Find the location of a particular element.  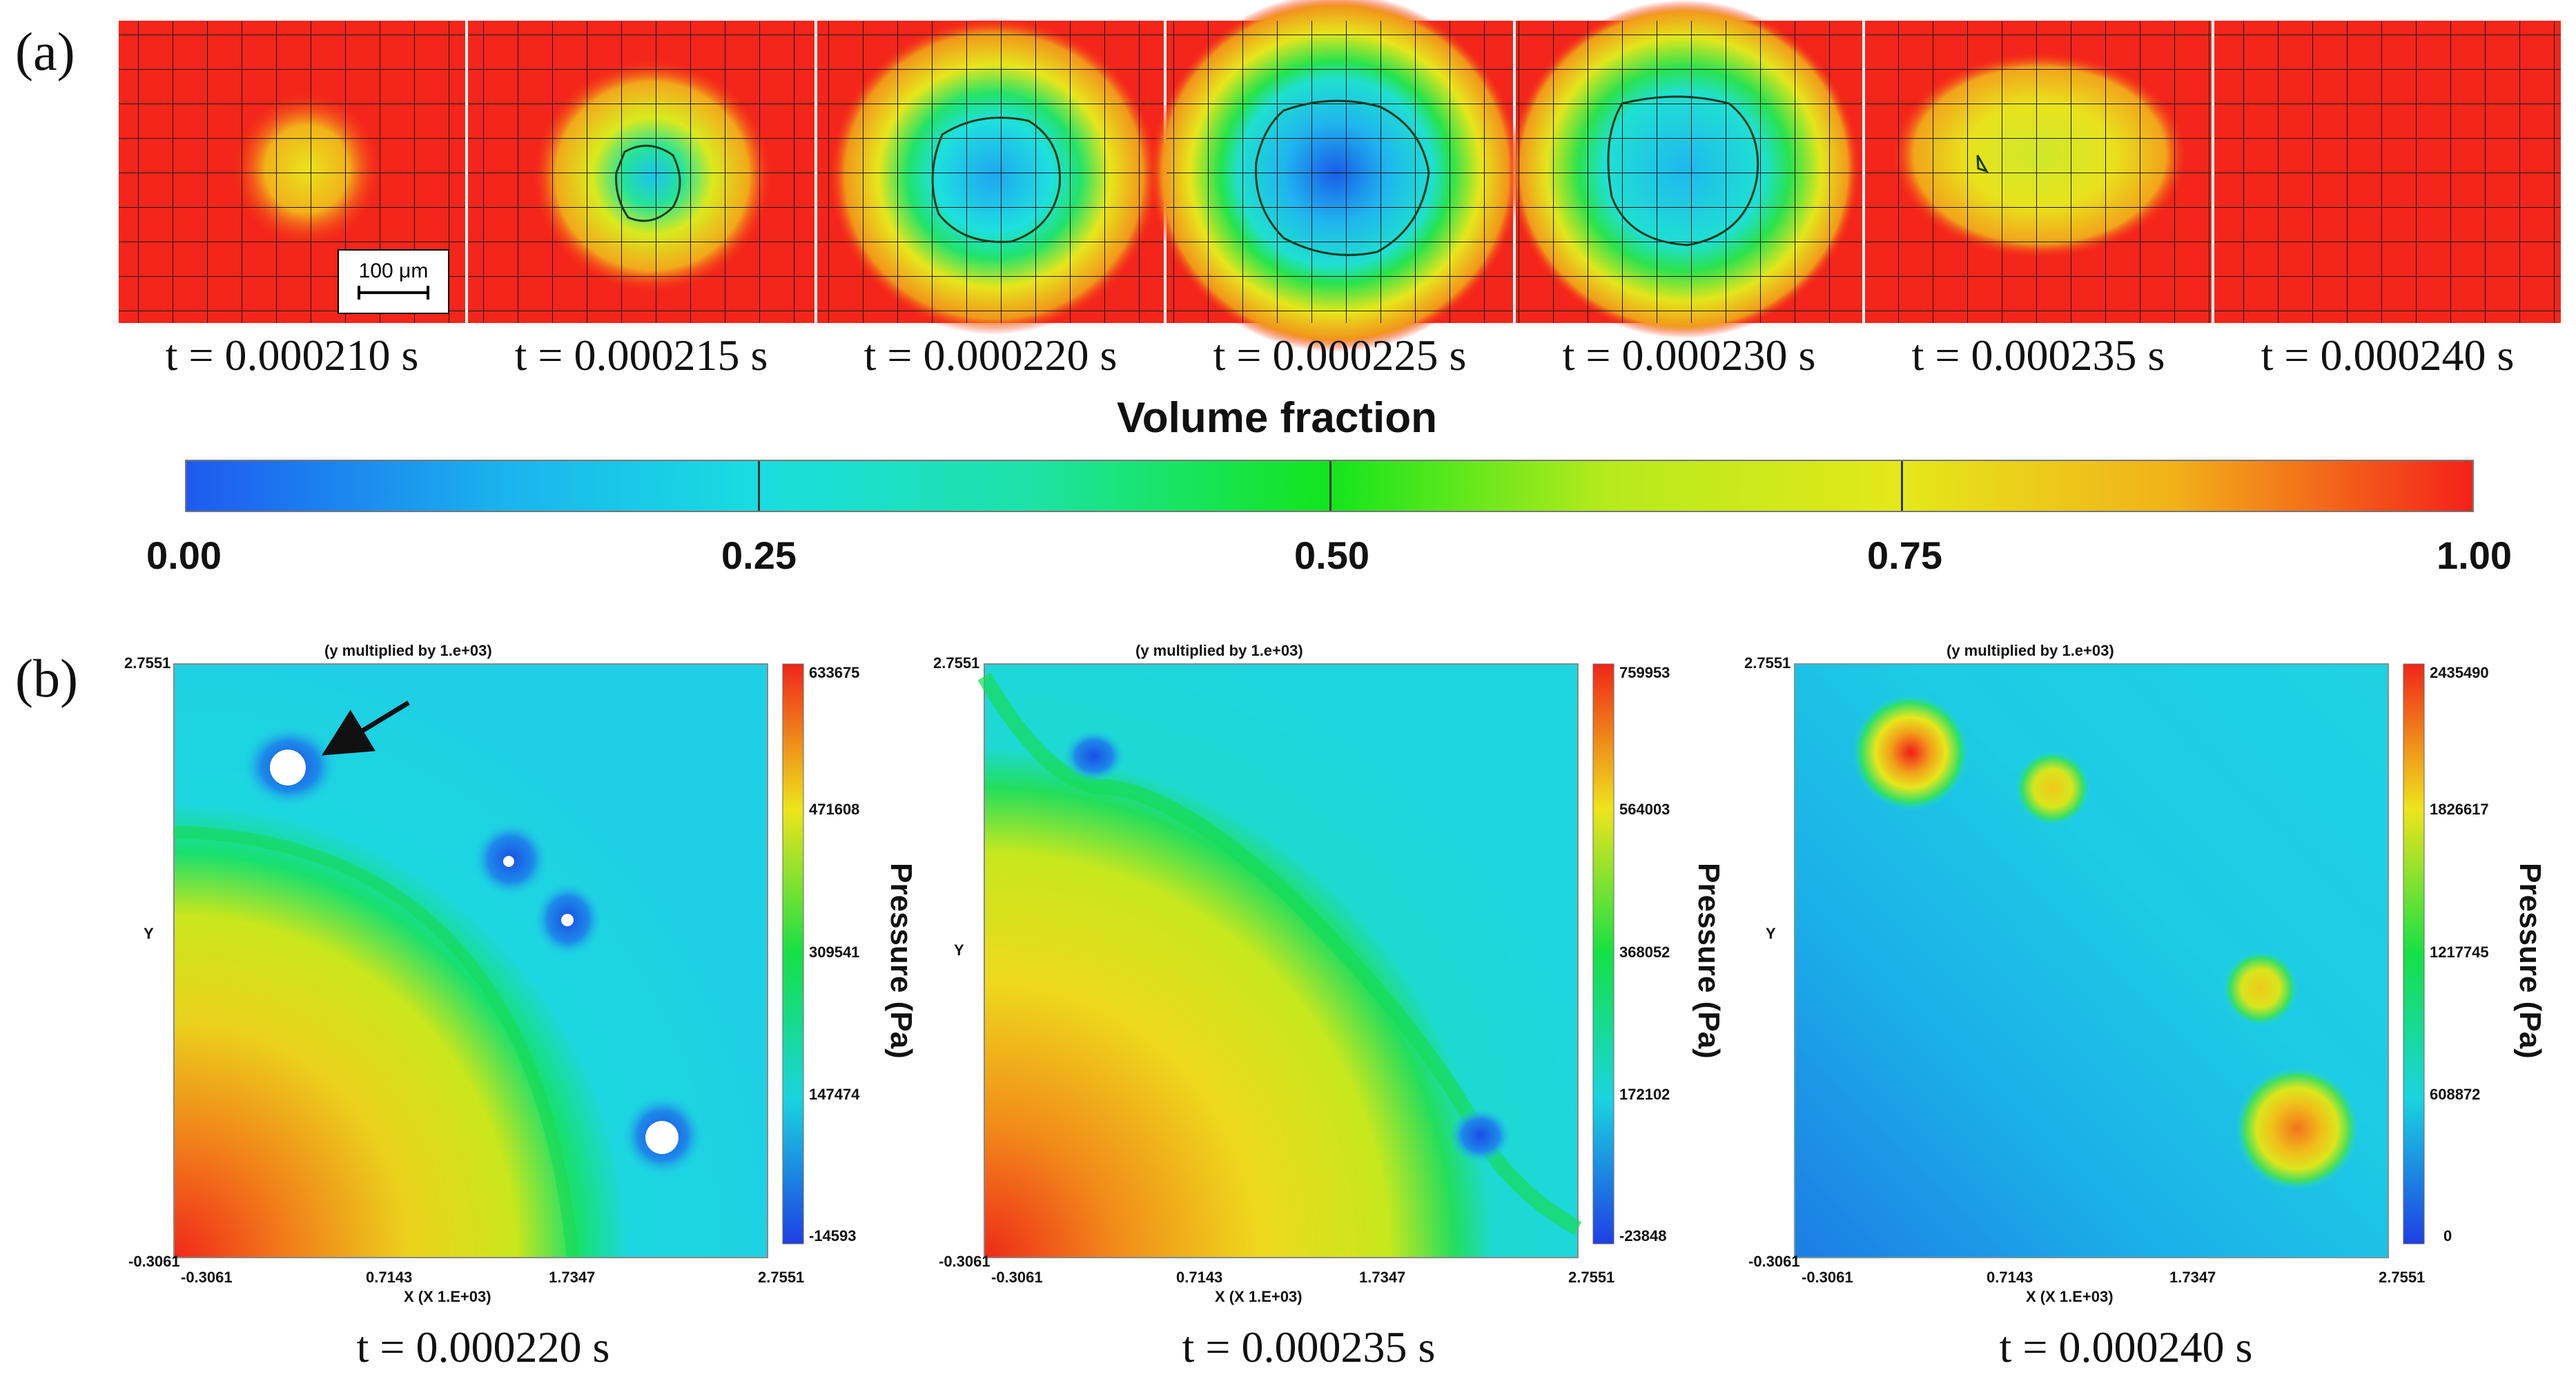

plot-3-cb-tick-2: 1217745 is located at coordinates (2459, 952).